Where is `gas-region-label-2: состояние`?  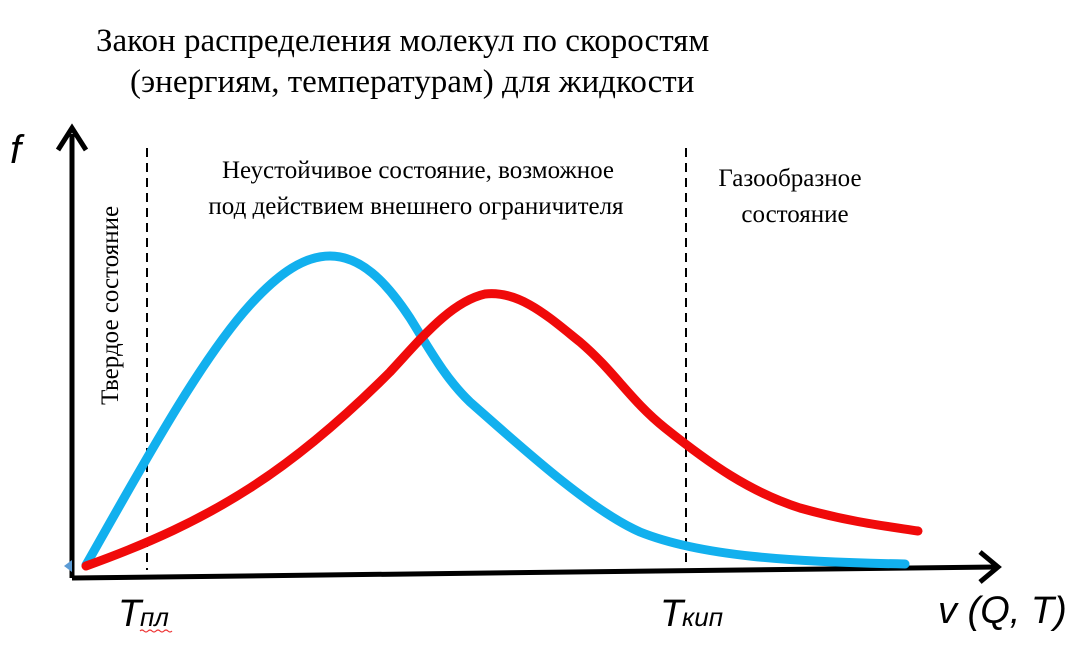
gas-region-label-2: состояние is located at coordinates (794, 214).